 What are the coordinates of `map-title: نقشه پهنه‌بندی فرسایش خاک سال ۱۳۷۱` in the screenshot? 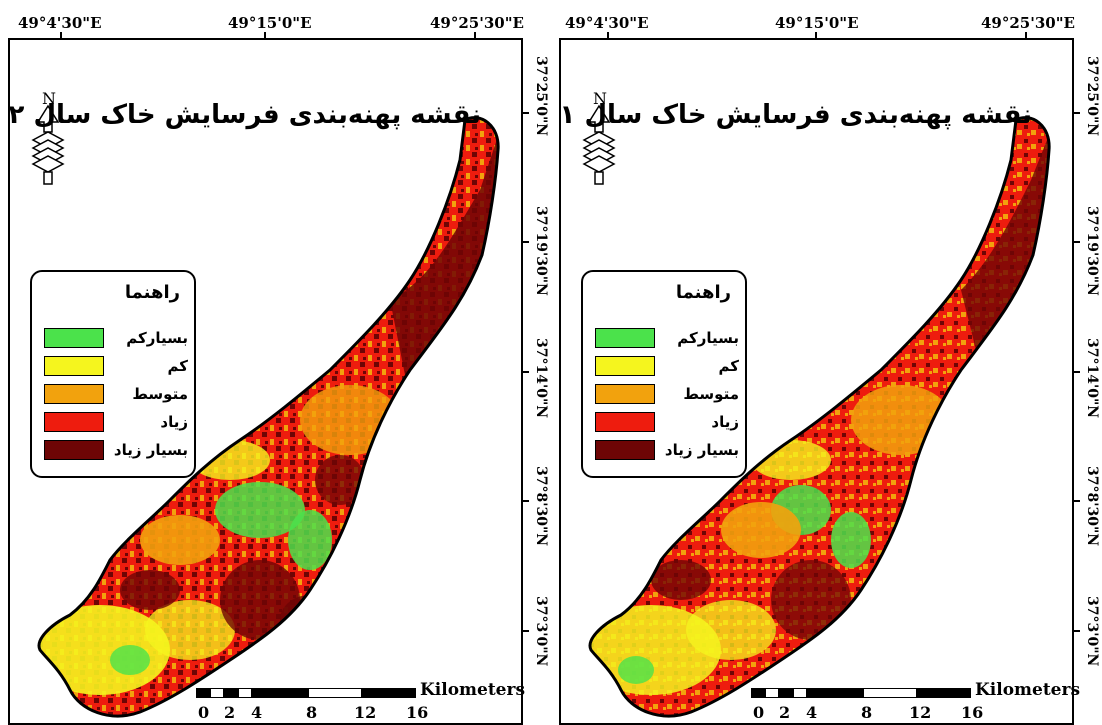 It's located at (795, 115).